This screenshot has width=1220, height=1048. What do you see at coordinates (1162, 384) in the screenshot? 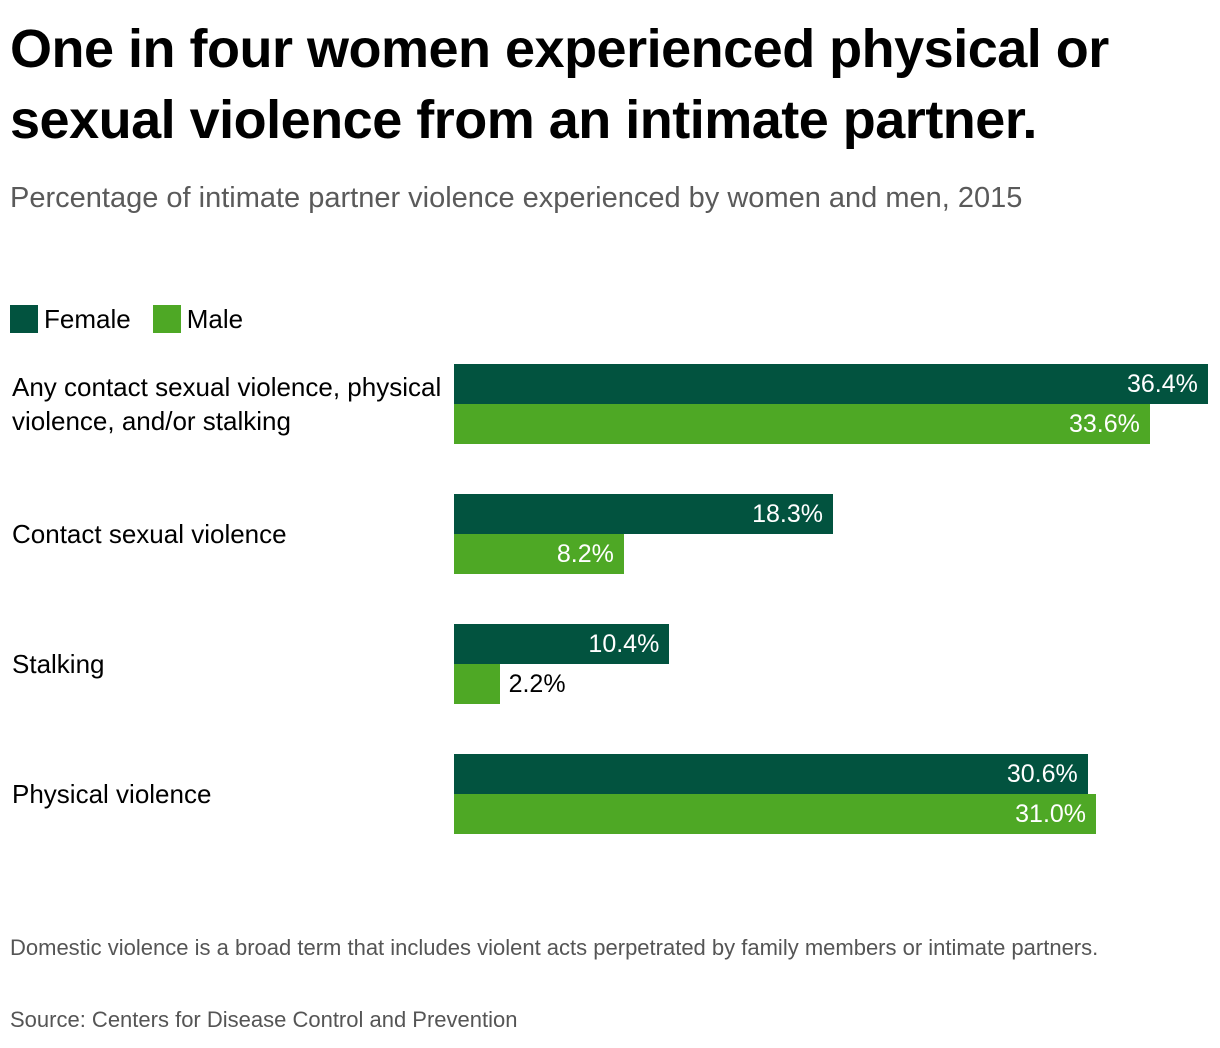
I see `data-label-female: 36.4%` at bounding box center [1162, 384].